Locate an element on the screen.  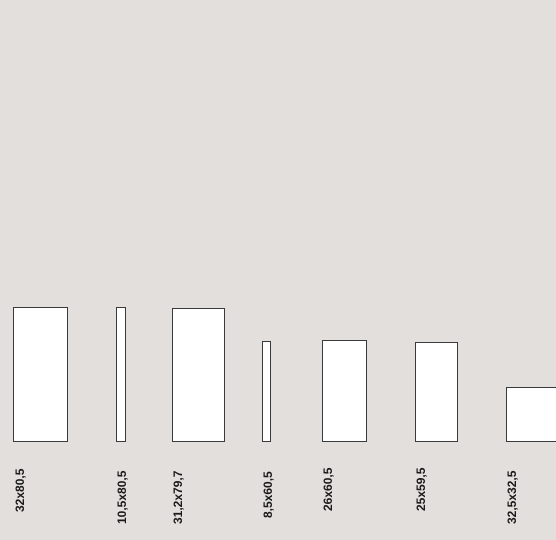
panel-2-label: 10,5x80,5 is located at coordinates (122, 497).